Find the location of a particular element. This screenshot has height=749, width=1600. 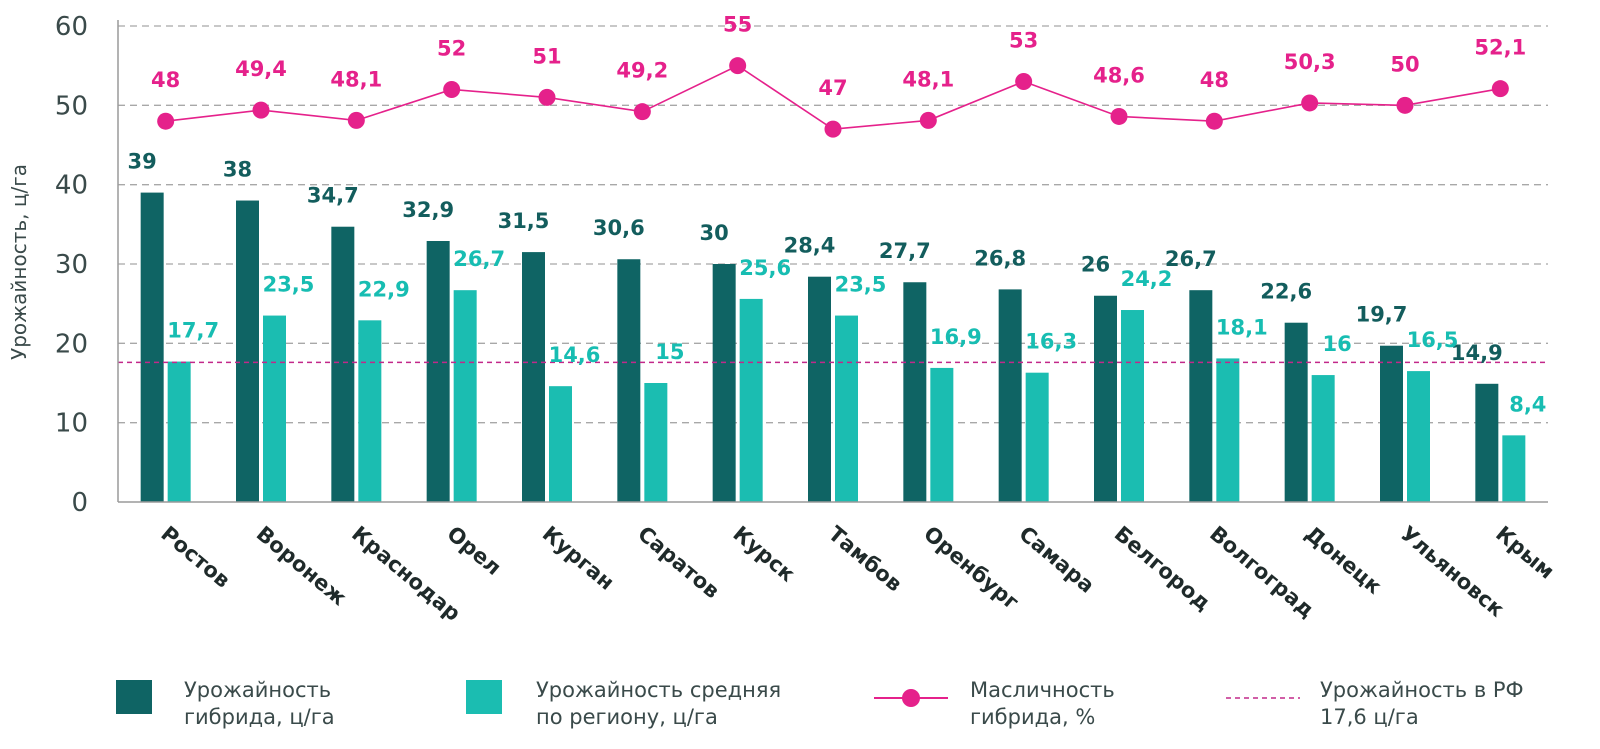

legend-label-hybrid-line1: Урожайность is located at coordinates (257, 690).